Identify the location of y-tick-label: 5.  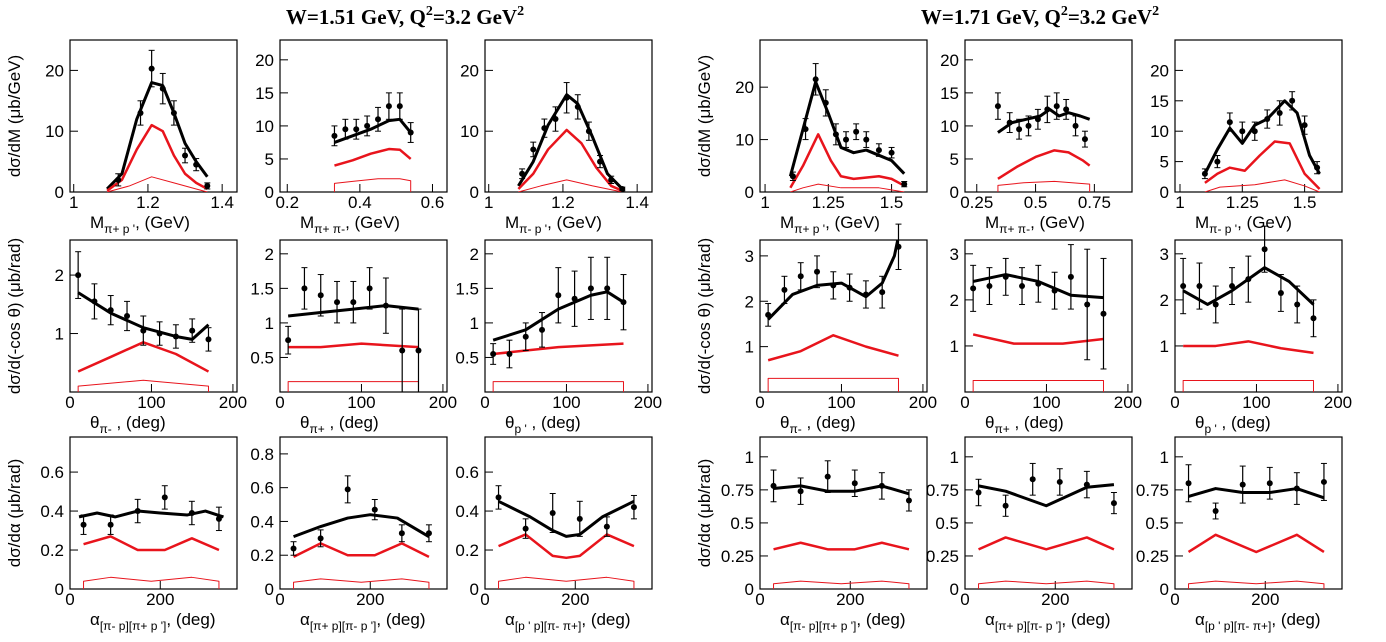
(269, 159).